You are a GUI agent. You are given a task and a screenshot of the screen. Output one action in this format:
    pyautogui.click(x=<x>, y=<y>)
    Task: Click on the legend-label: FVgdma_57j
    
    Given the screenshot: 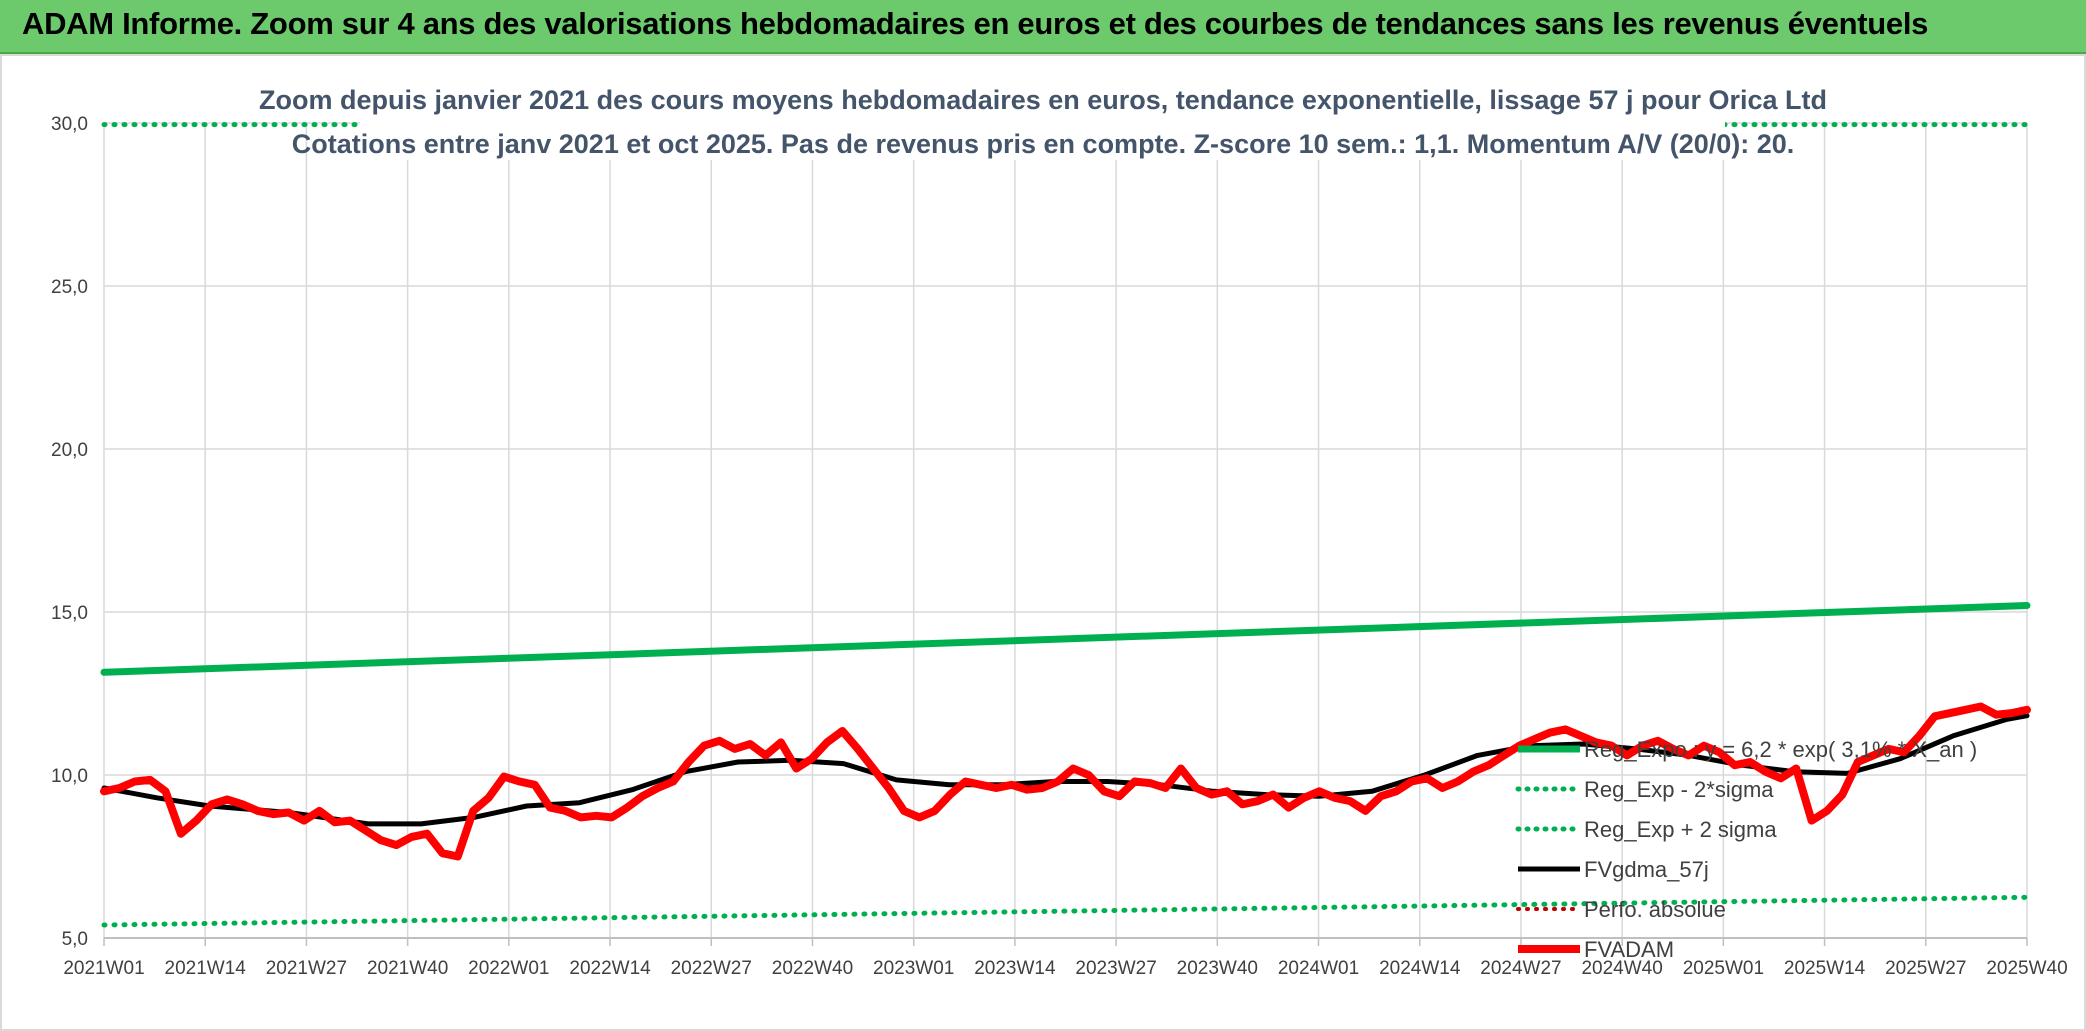 What is the action you would take?
    pyautogui.click(x=1646, y=869)
    